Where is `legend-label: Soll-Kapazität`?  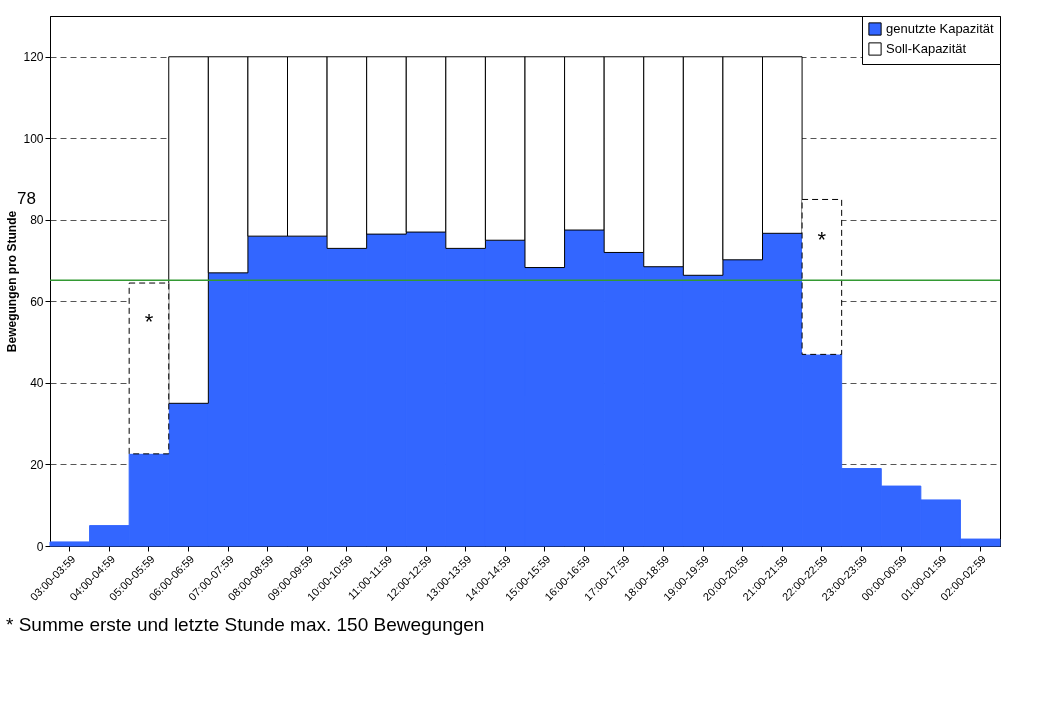
legend-label: Soll-Kapazität is located at coordinates (926, 48).